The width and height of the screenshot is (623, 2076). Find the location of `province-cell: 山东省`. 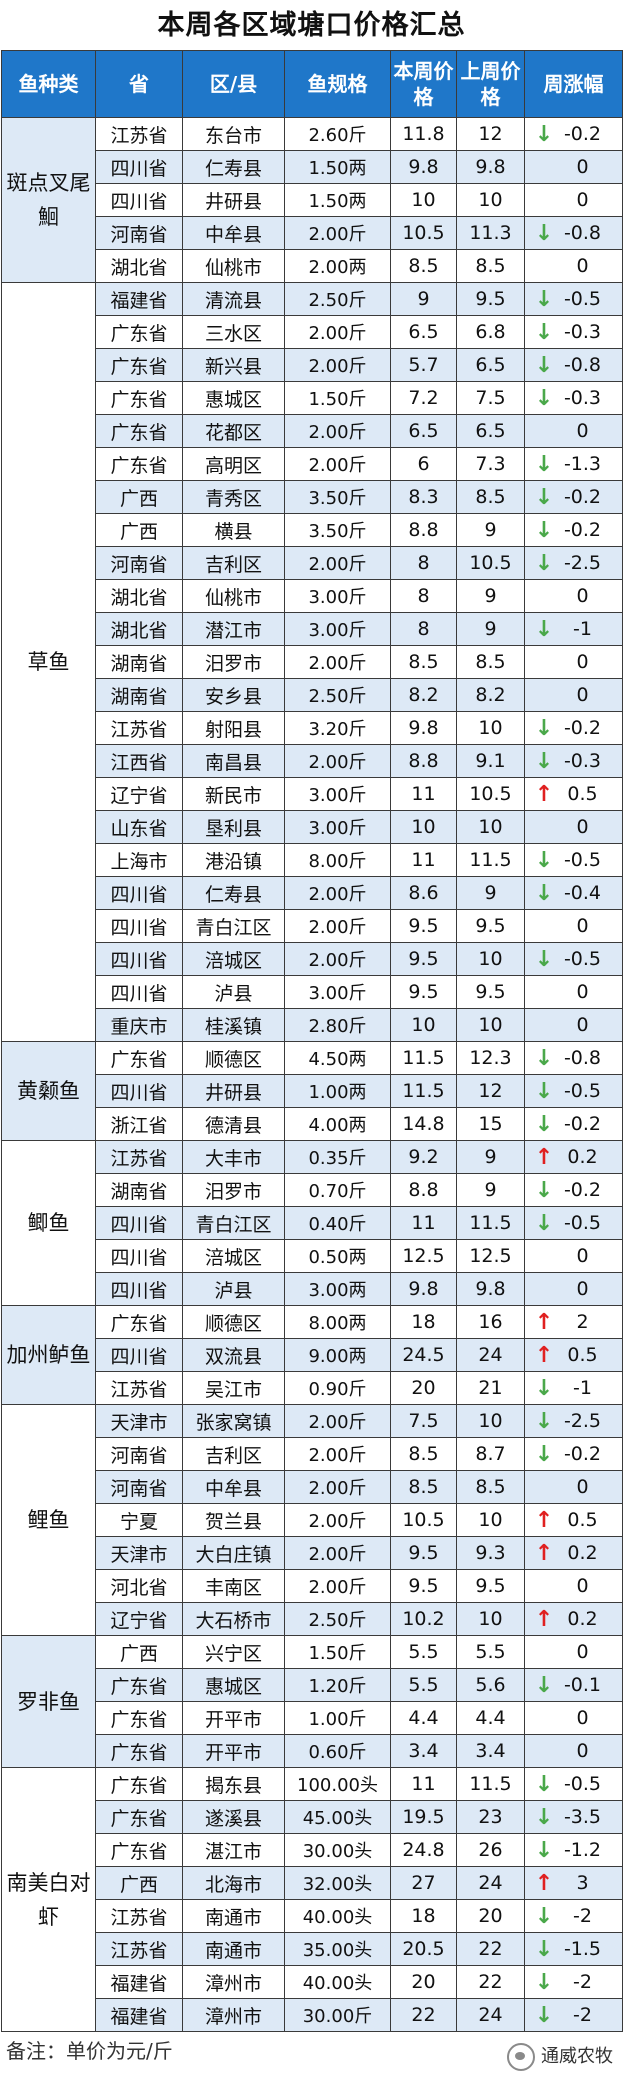

province-cell: 山东省 is located at coordinates (139, 827).